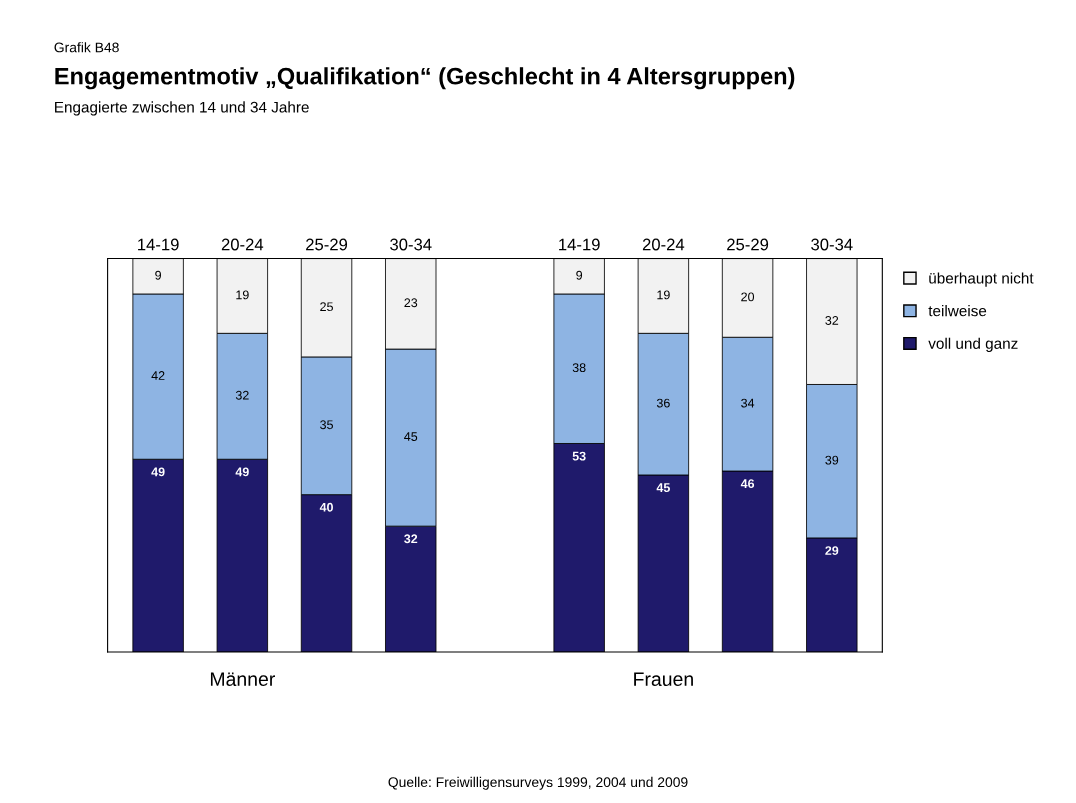 This screenshot has width=1076, height=803. I want to click on data-label: 46, so click(747, 484).